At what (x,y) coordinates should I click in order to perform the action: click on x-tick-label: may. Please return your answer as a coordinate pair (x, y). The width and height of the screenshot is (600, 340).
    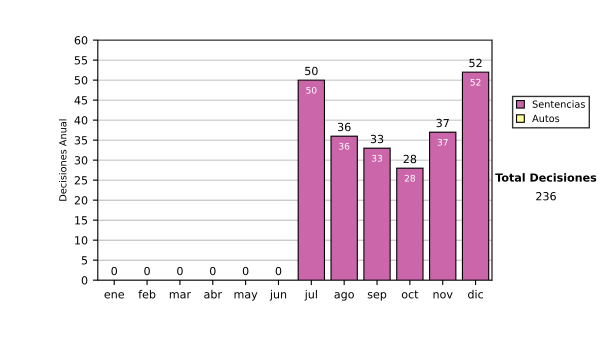
    Looking at the image, I should click on (246, 296).